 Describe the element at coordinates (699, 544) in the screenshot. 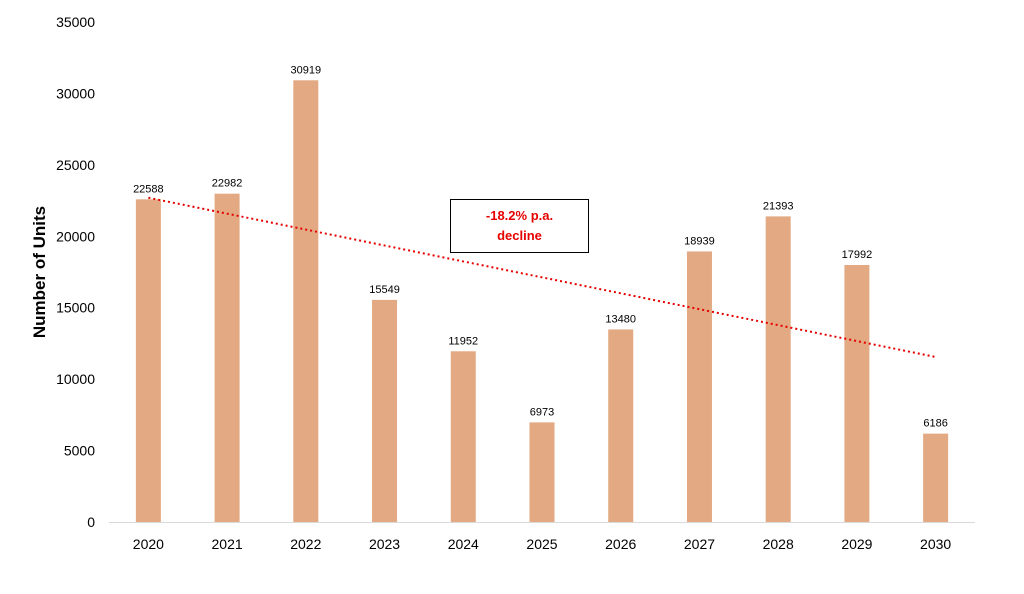

I see `x-tick-label-2027: 2027` at that location.